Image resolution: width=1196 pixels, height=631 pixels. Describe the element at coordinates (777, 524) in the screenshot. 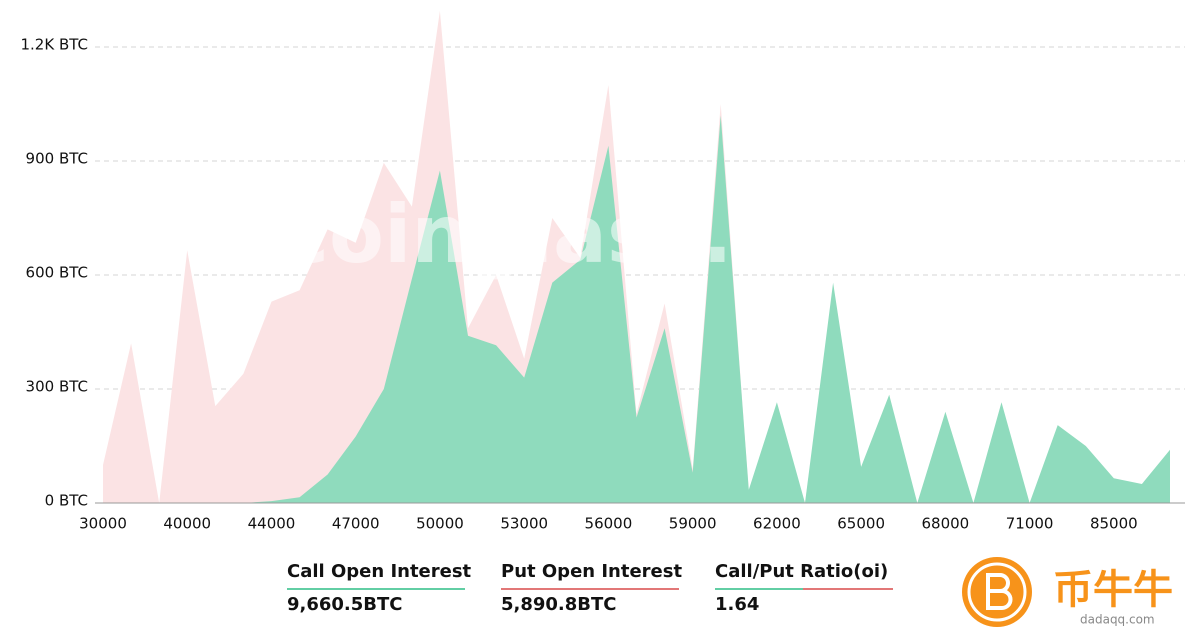

I see `x-tick-label: 62000` at that location.